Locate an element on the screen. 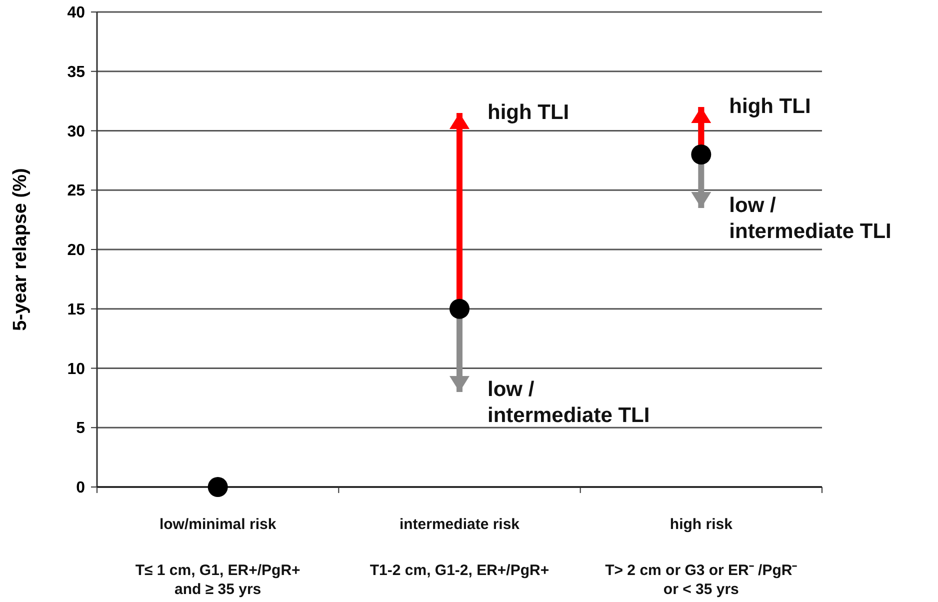  category-label: intermediate risk T1-2 cm, G1-2, ER+/PgR+ is located at coordinates (460, 547).